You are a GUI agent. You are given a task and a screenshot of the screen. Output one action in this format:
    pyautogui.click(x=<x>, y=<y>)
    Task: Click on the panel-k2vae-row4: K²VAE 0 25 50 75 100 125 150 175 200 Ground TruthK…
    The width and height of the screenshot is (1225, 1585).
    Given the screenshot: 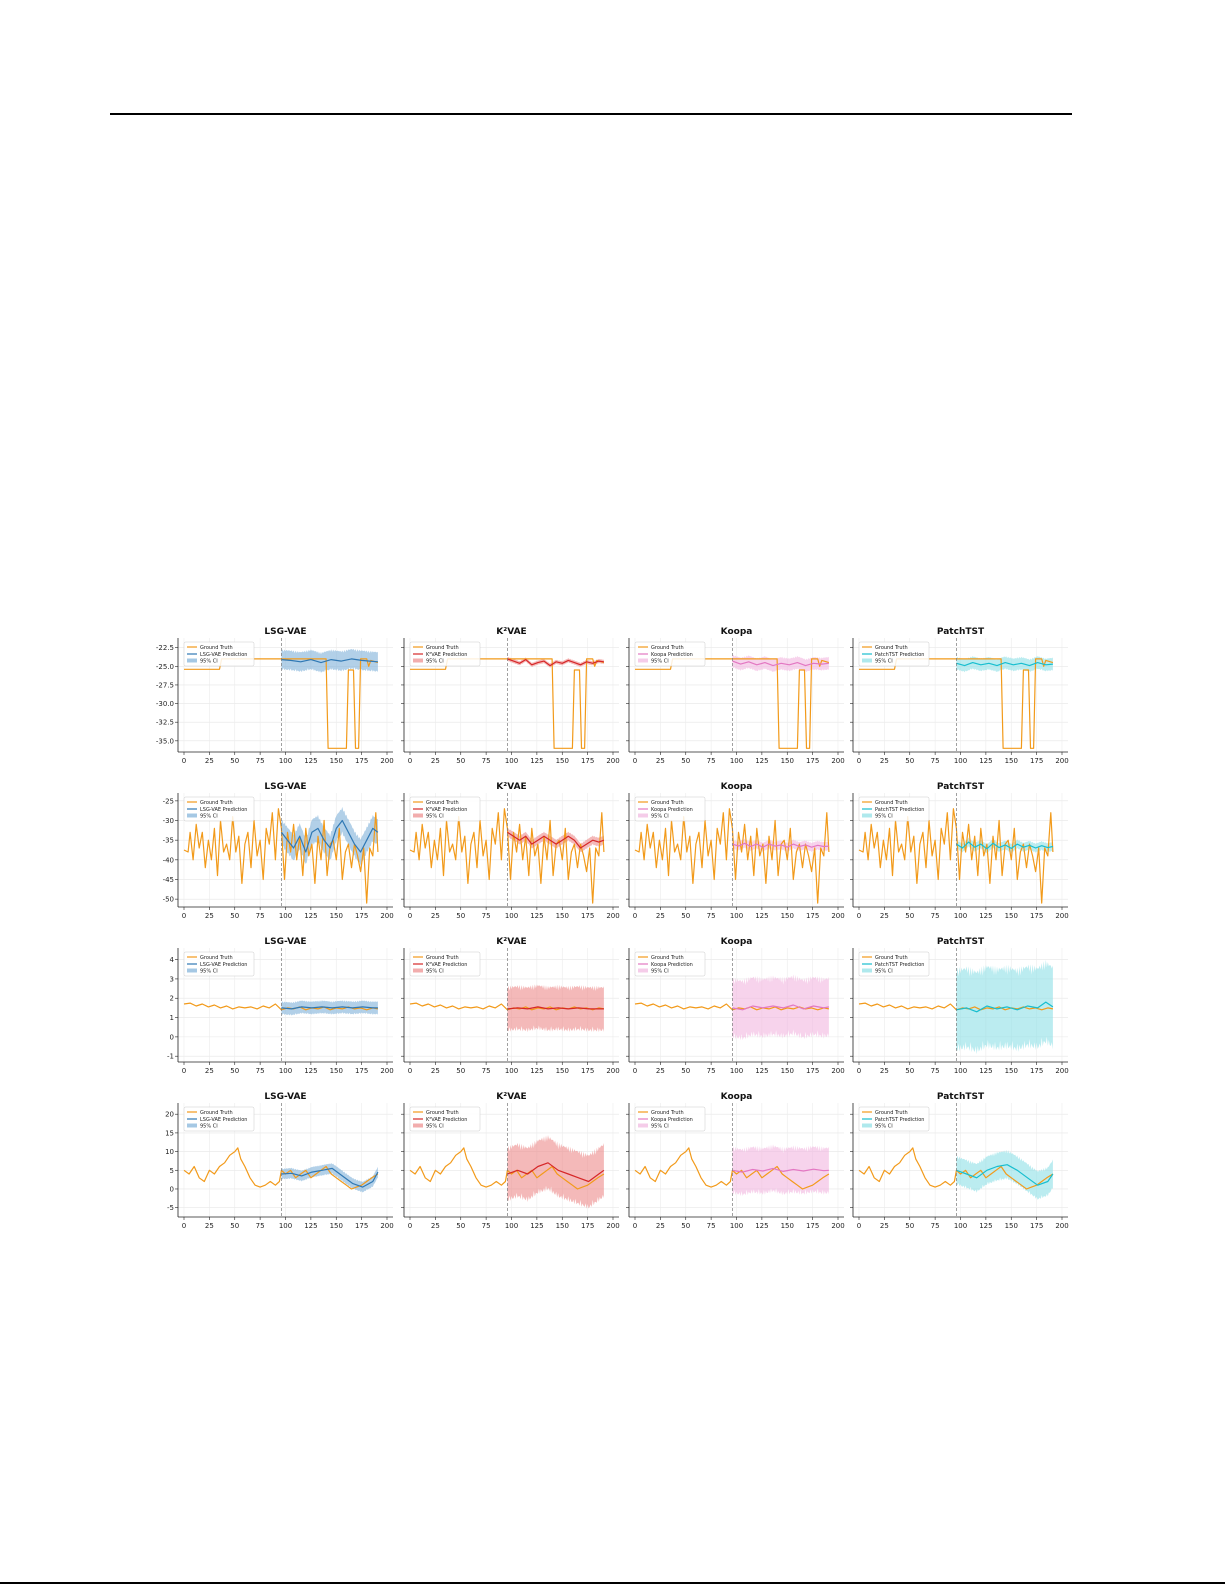 What is the action you would take?
    pyautogui.click(x=510, y=1161)
    